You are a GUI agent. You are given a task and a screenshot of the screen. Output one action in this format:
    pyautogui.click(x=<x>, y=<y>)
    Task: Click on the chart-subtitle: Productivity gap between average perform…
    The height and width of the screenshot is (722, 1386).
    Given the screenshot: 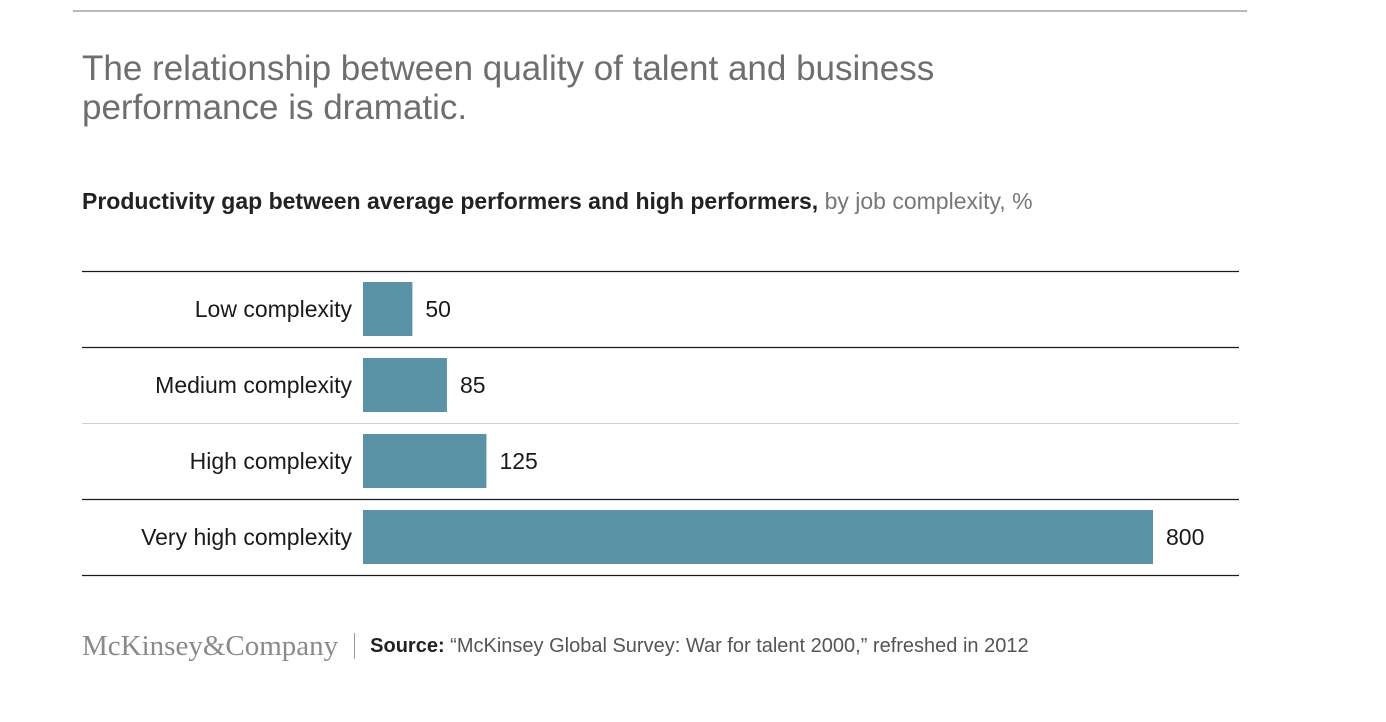 What is the action you would take?
    pyautogui.click(x=557, y=201)
    